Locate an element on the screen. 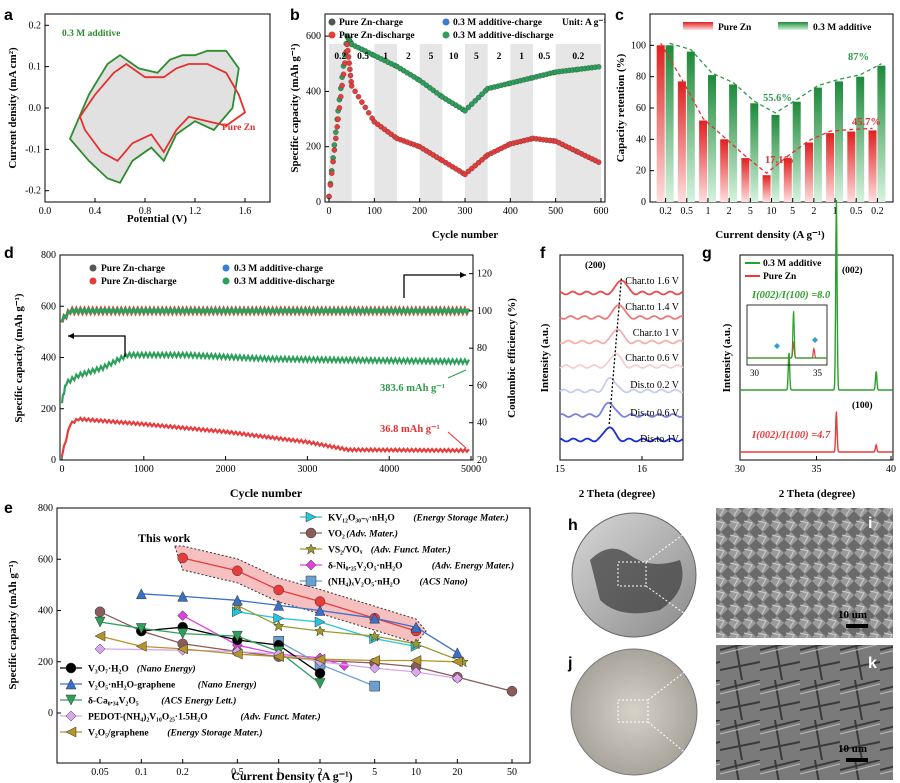 This screenshot has width=900, height=783. x-tick-label: 100 is located at coordinates (374, 211).